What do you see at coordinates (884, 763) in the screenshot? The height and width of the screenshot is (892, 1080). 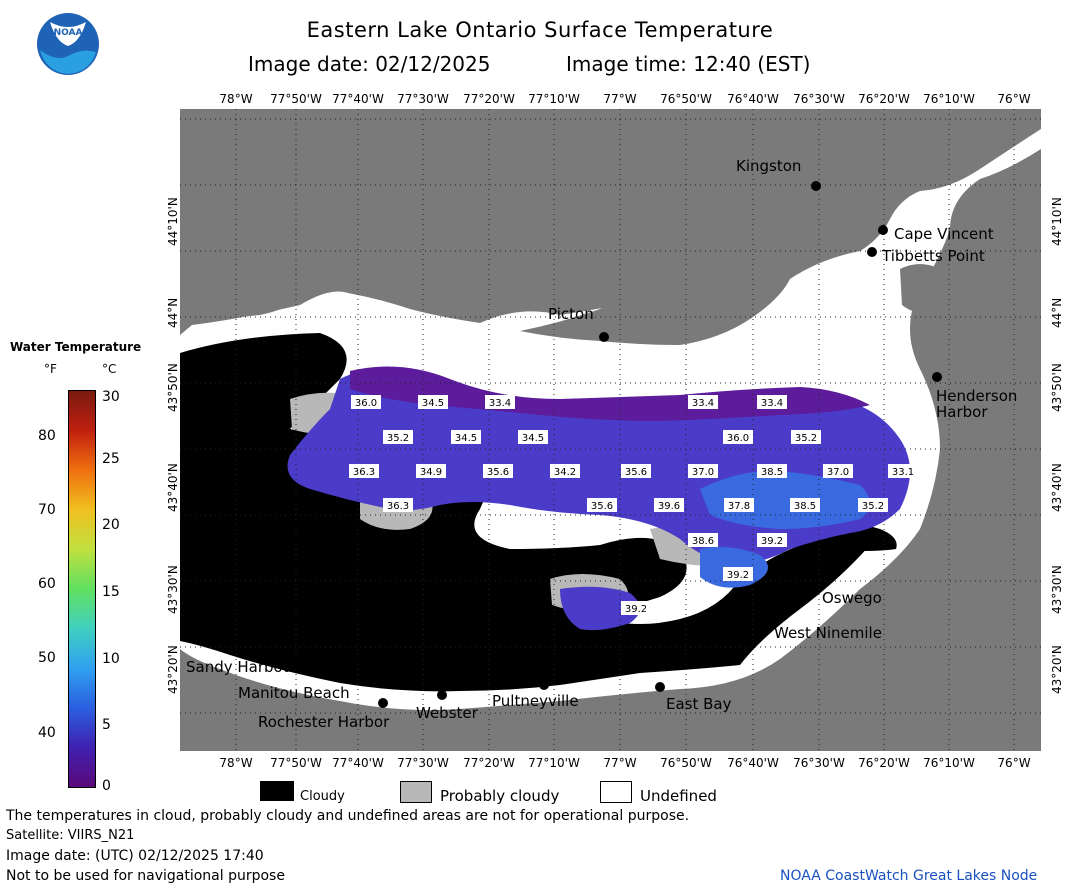 I see `longitude-label-bottom: 76°20'W` at bounding box center [884, 763].